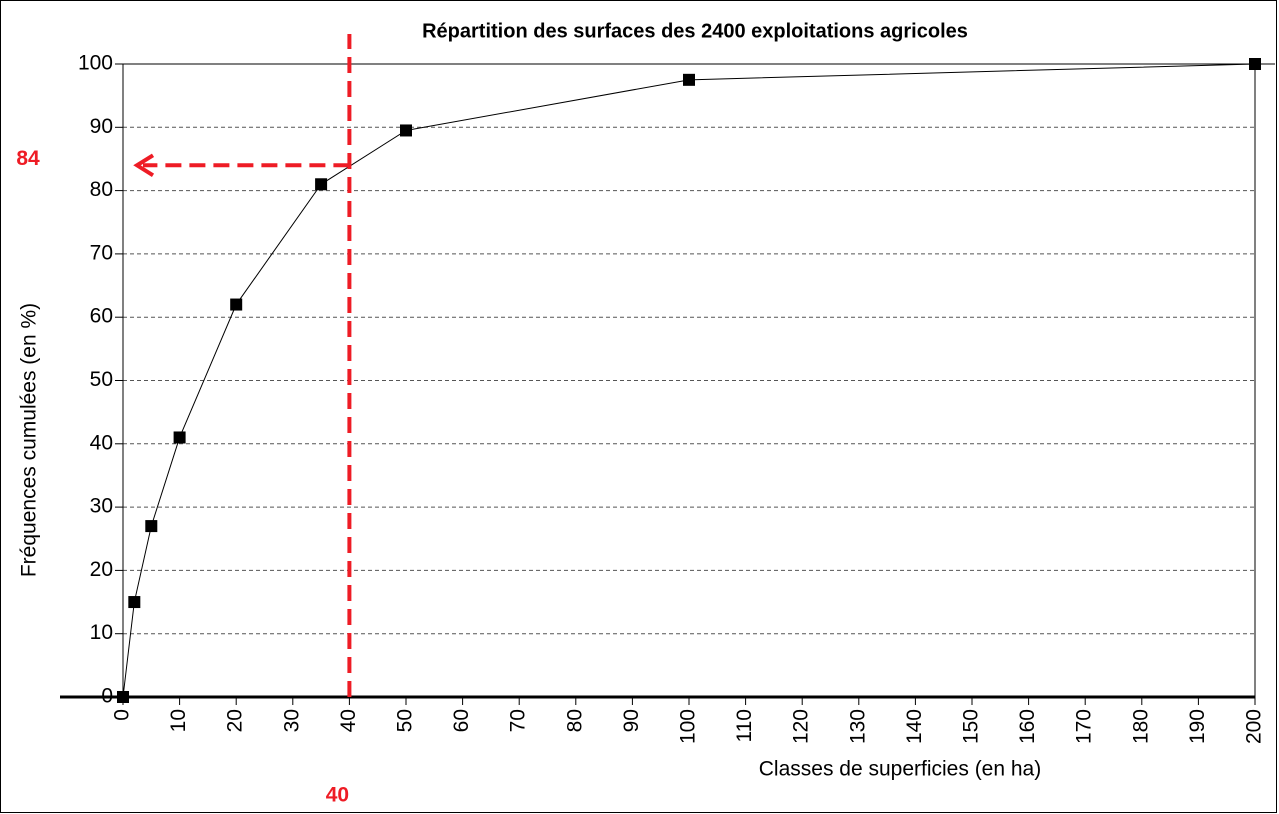  Describe the element at coordinates (857, 726) in the screenshot. I see `x-tick-label: 130` at that location.